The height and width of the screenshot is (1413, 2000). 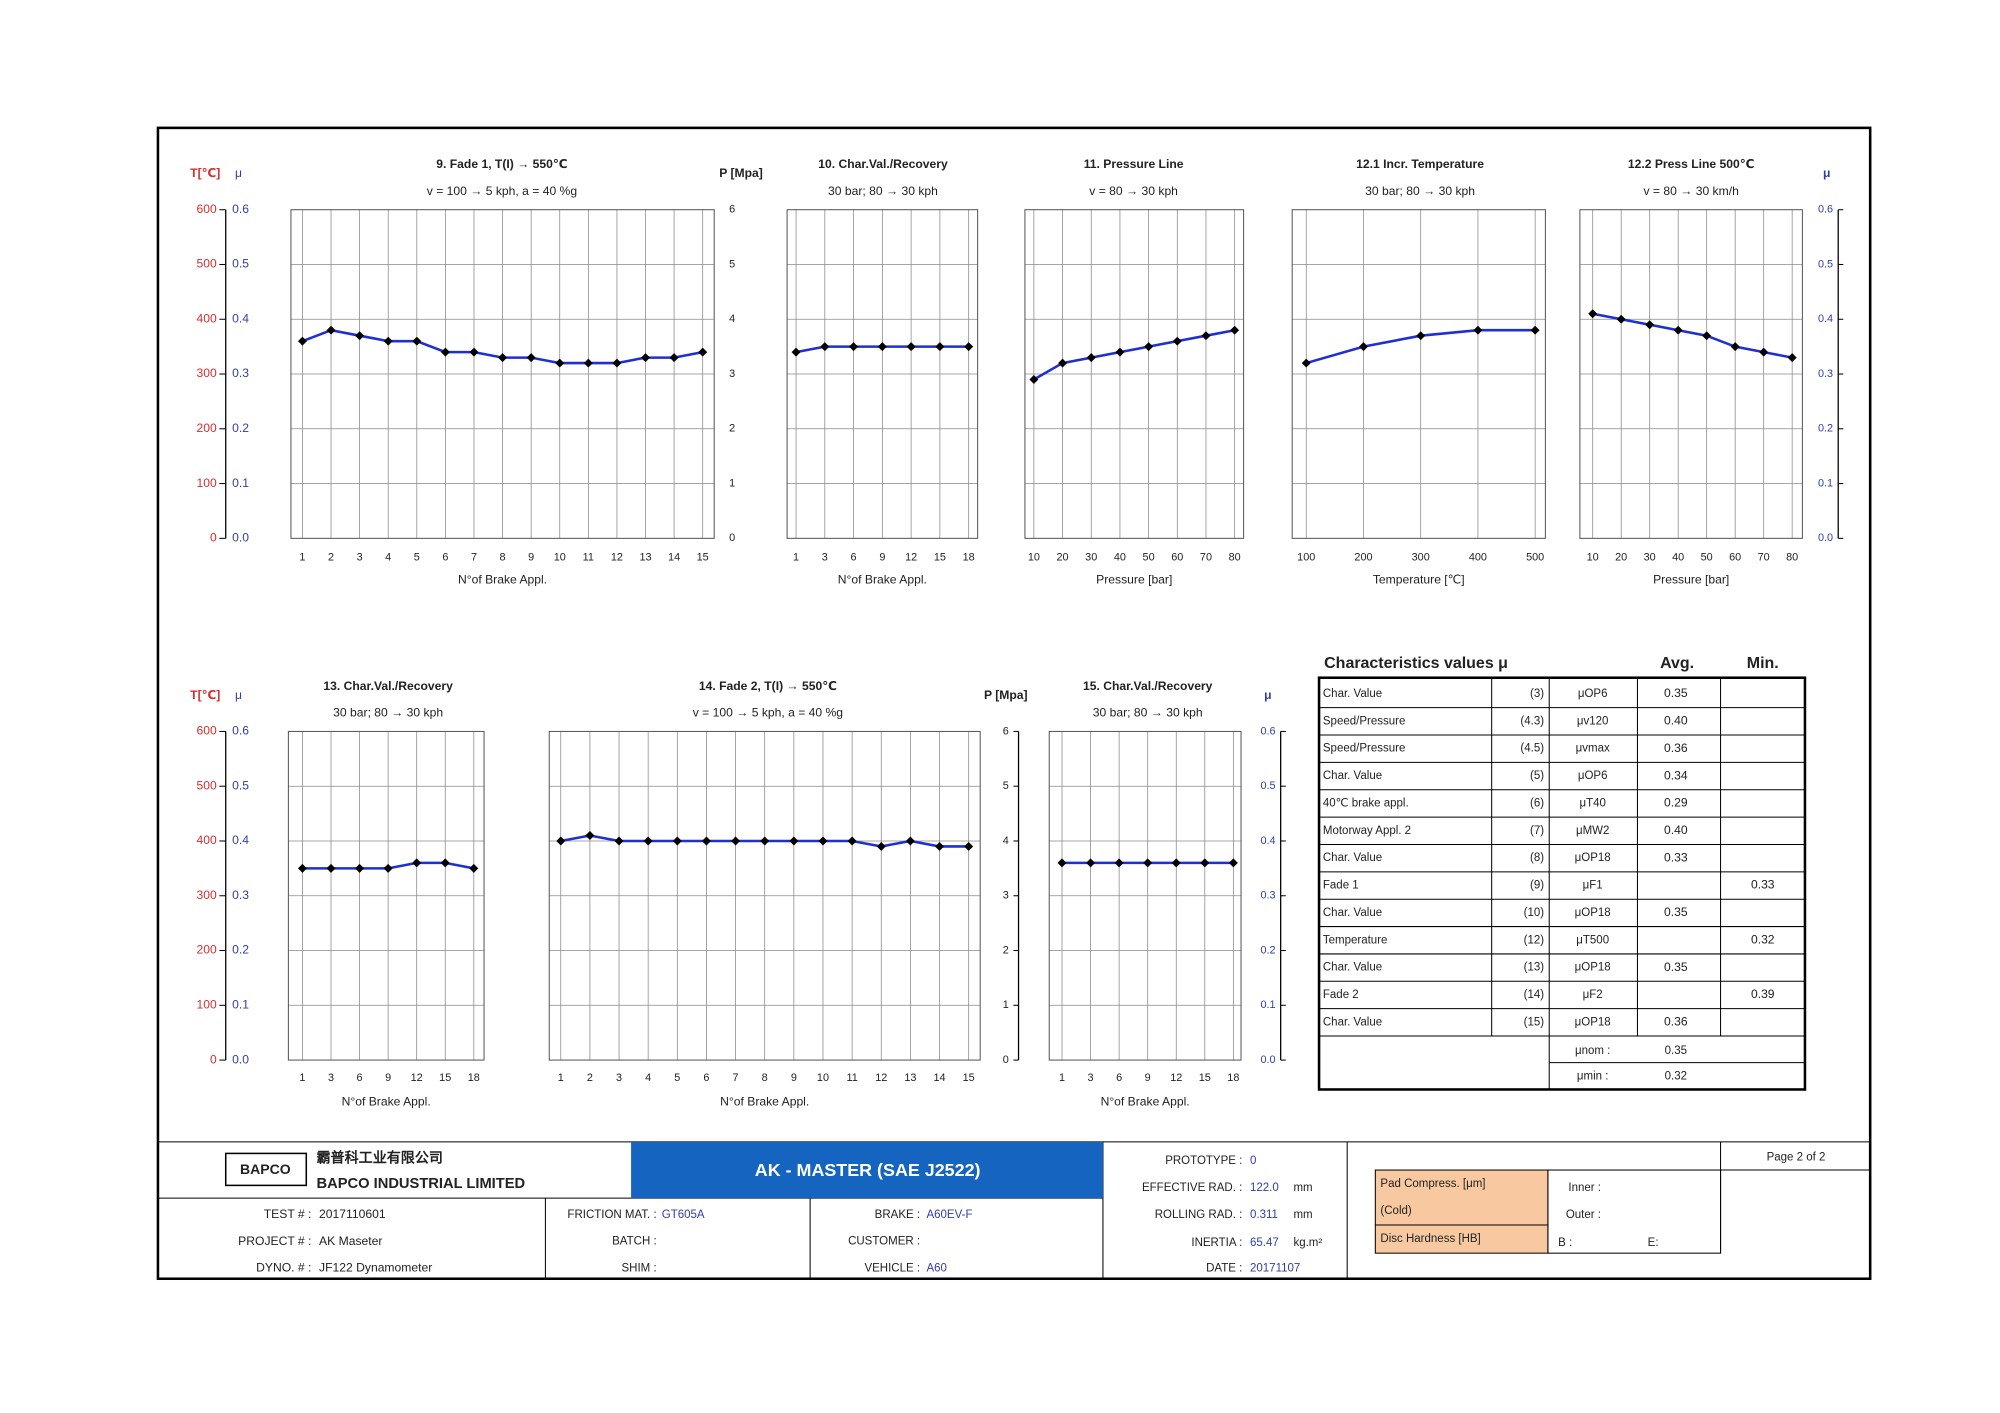 What do you see at coordinates (736, 1078) in the screenshot?
I see `x-tick-label: 7` at bounding box center [736, 1078].